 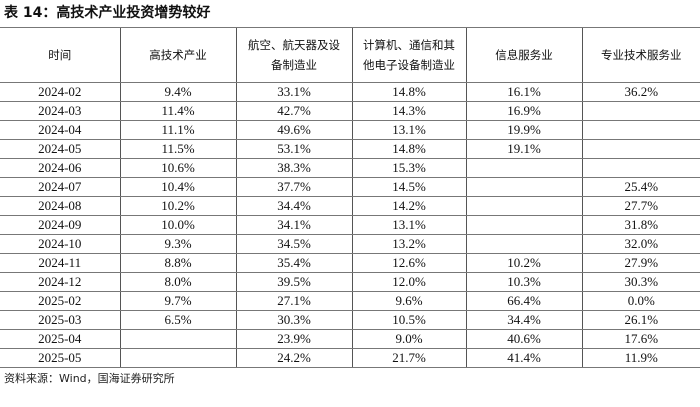 I want to click on column-header: 航空、航天器及设备制造业, so click(x=293, y=55).